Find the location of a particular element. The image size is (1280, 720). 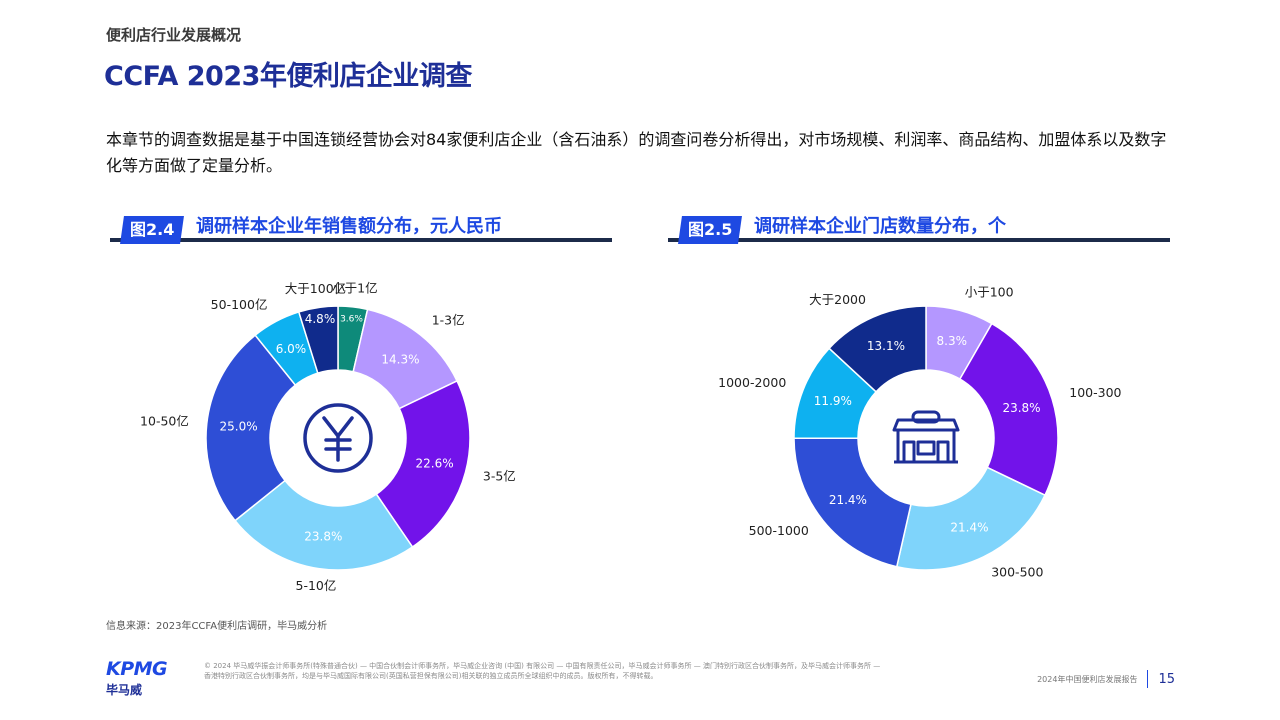

slice-category-label: 300-500 is located at coordinates (1017, 572).